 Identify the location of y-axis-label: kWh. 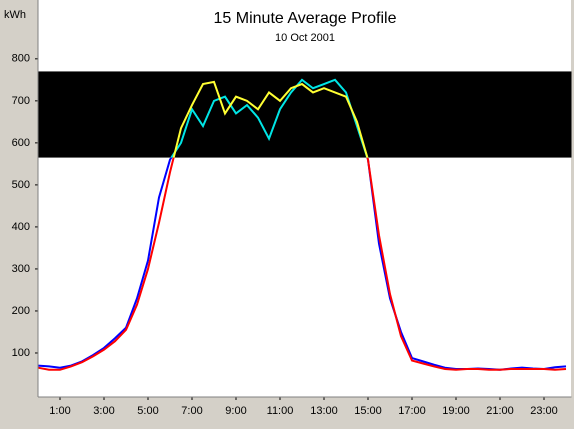
(15, 15).